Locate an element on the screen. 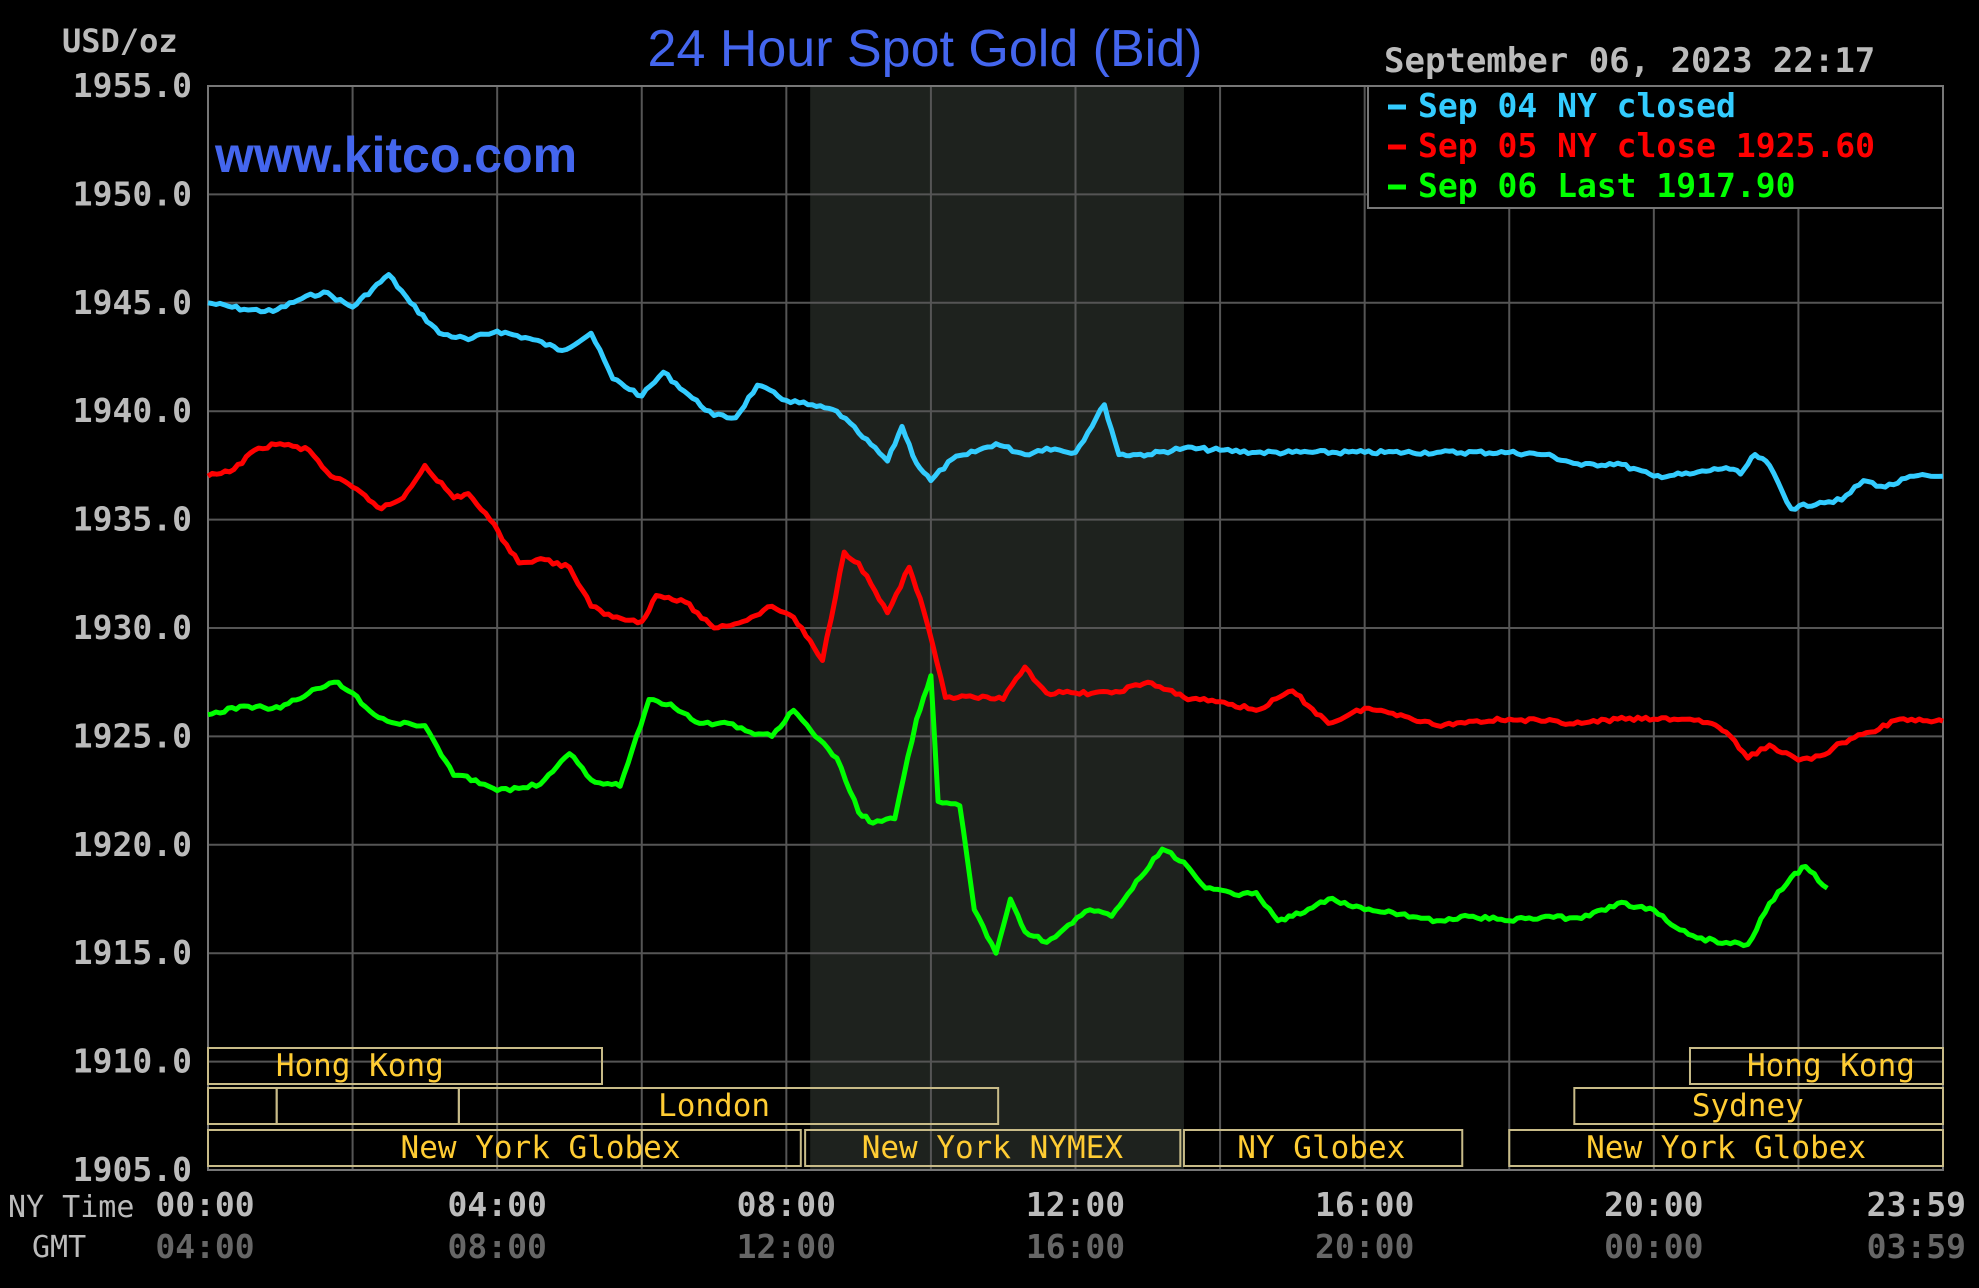 Image resolution: width=1979 pixels, height=1288 pixels. x-tick-label-ny: 20:00 is located at coordinates (1653, 1204).